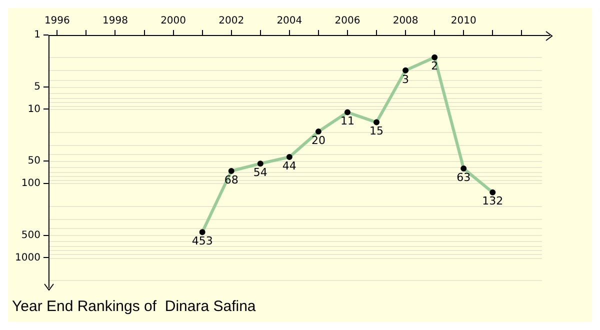  What do you see at coordinates (347, 21) in the screenshot?
I see `x-tick-label: 2006` at bounding box center [347, 21].